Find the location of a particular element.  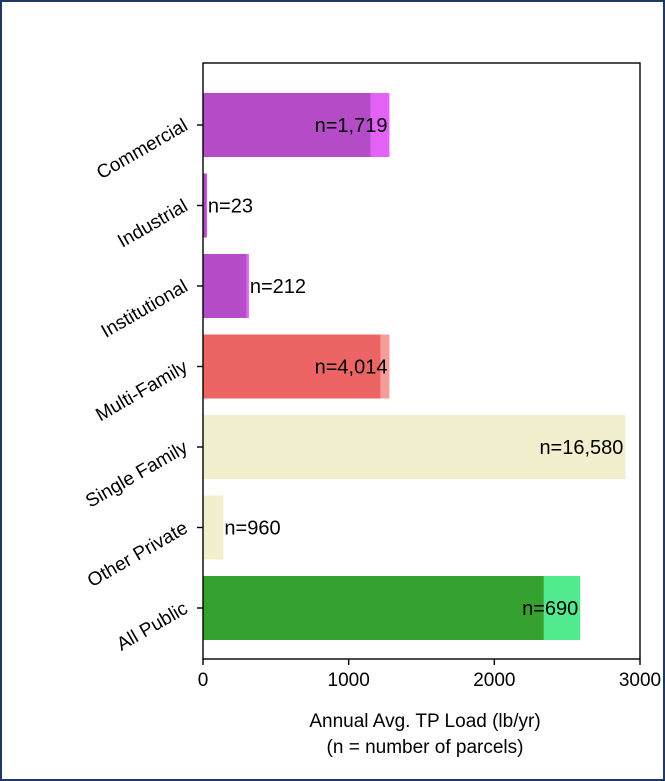

y-tick-label-other-private: Other Private is located at coordinates (137, 555).